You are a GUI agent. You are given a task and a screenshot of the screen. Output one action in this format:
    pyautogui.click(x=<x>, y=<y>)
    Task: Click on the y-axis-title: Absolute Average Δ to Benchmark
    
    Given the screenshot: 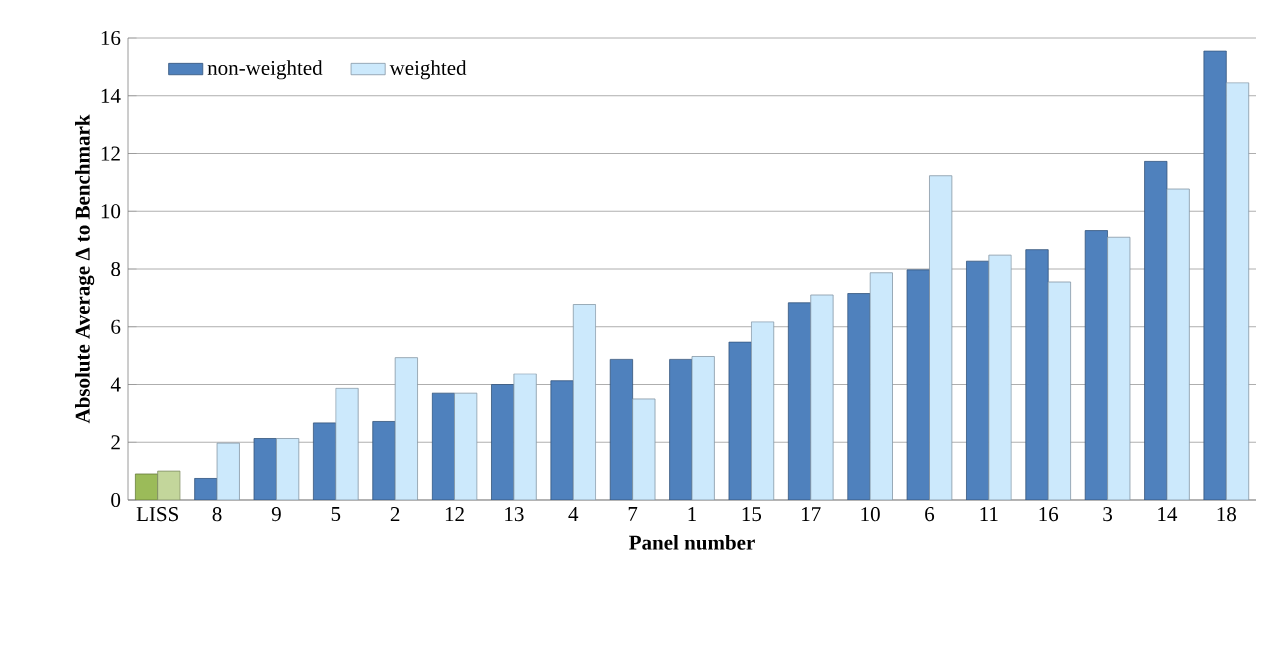 What is the action you would take?
    pyautogui.click(x=85, y=269)
    